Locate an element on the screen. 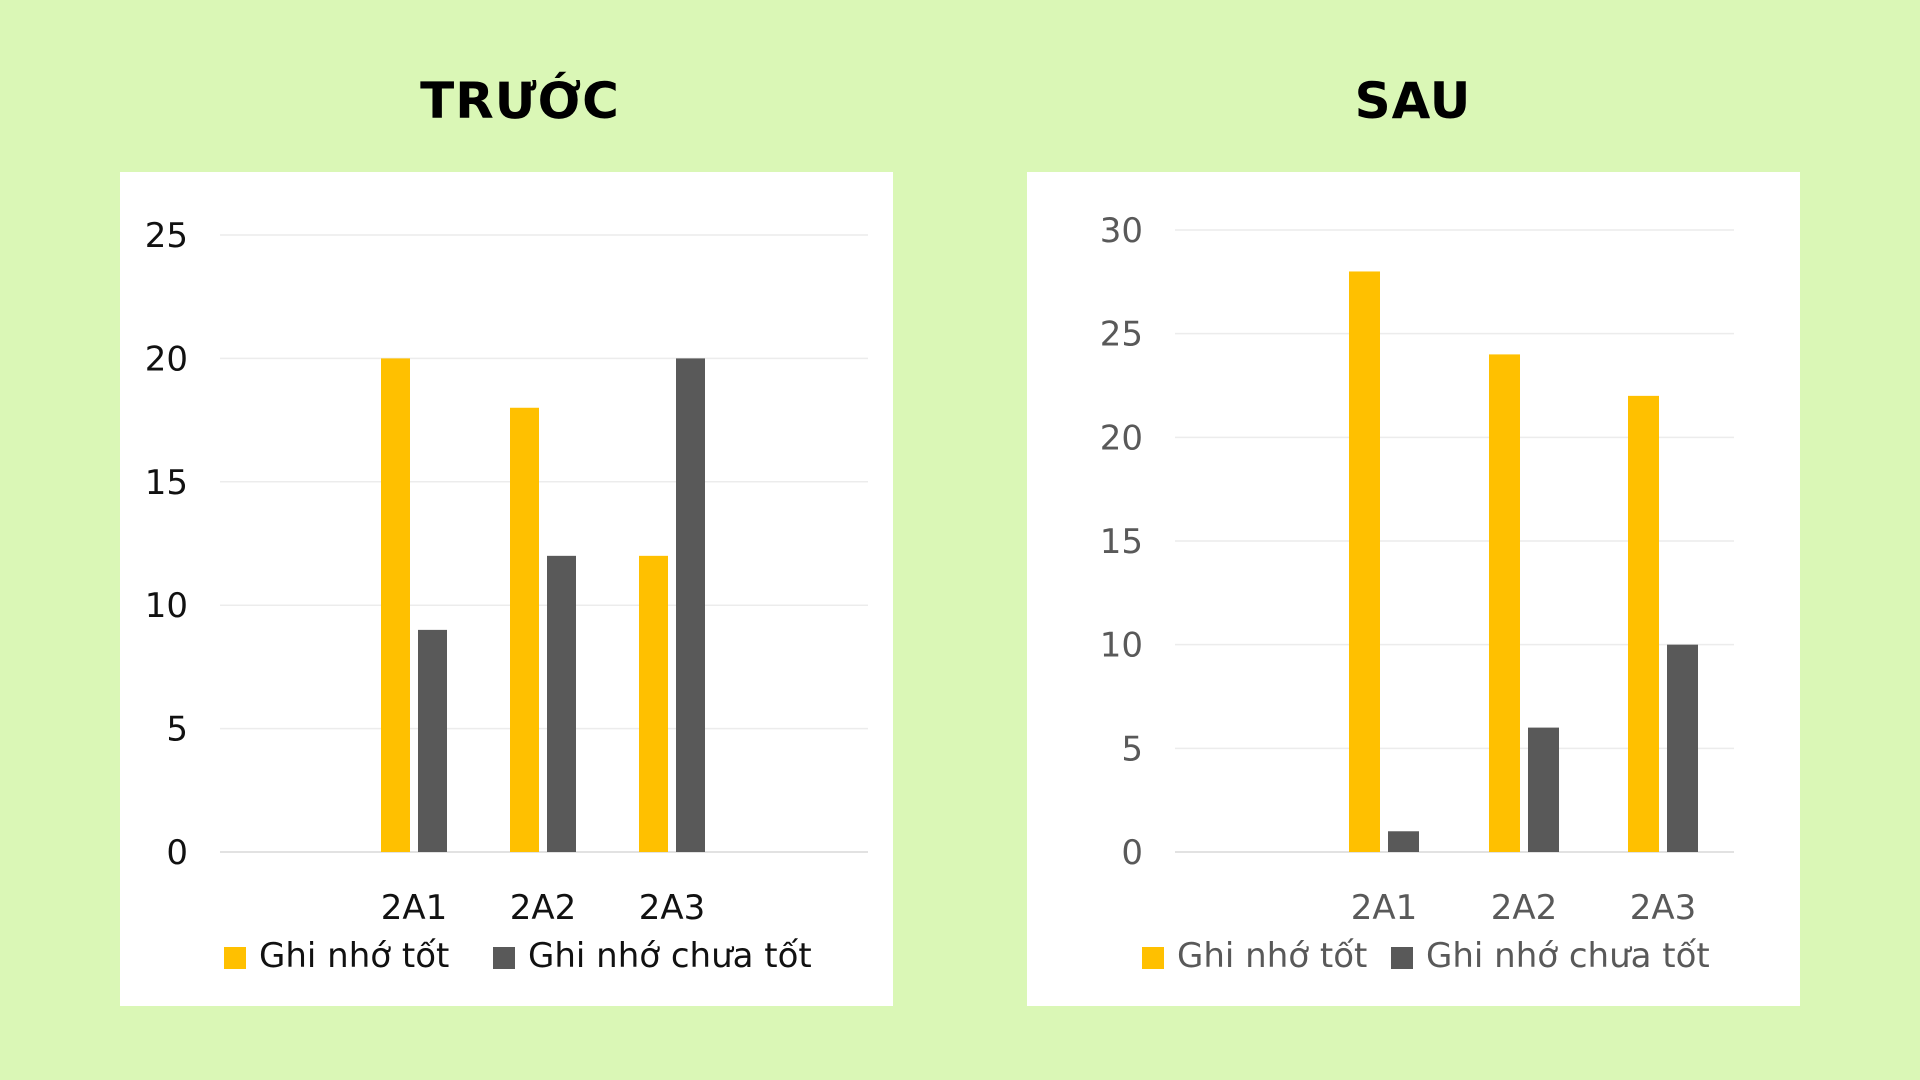  y-tick-label: 30 is located at coordinates (1121, 231).